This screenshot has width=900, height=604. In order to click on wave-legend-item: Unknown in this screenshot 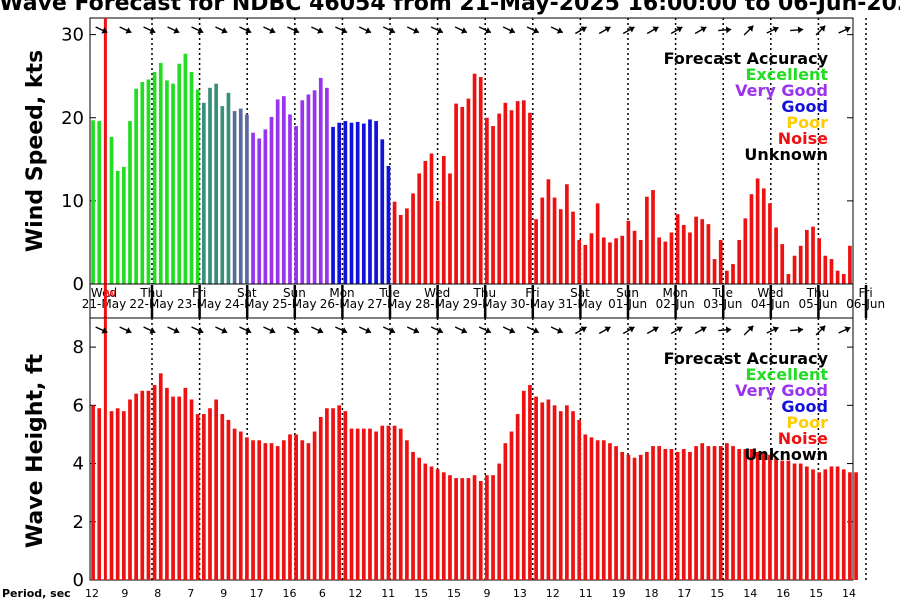, I will do `click(786, 454)`.